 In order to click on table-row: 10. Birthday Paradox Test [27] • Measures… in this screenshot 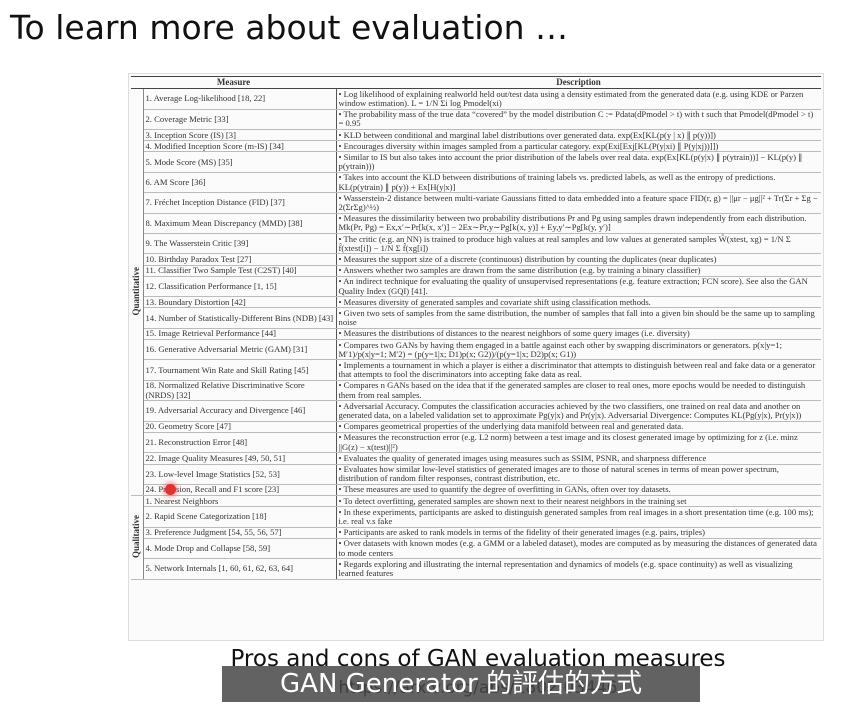, I will do `click(476, 259)`.